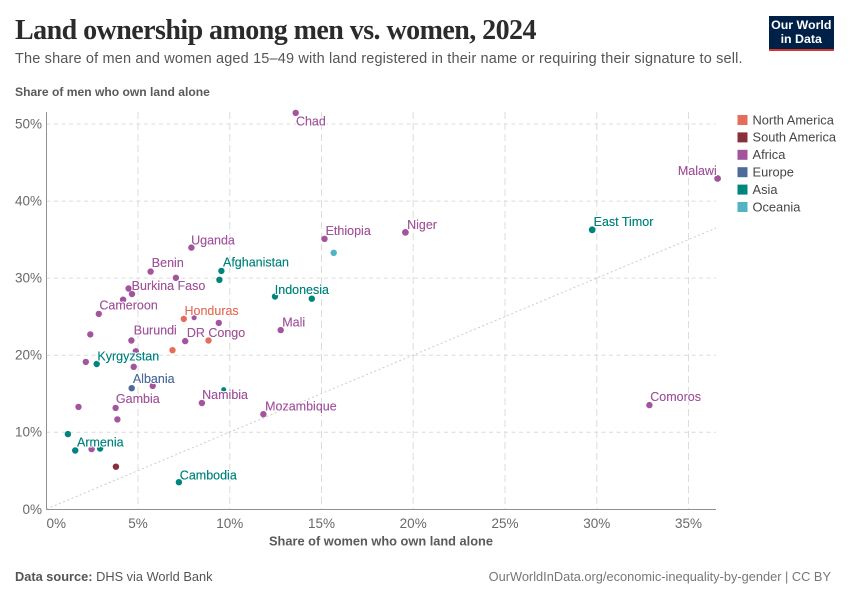  I want to click on svg-text: Europe, so click(773, 172).